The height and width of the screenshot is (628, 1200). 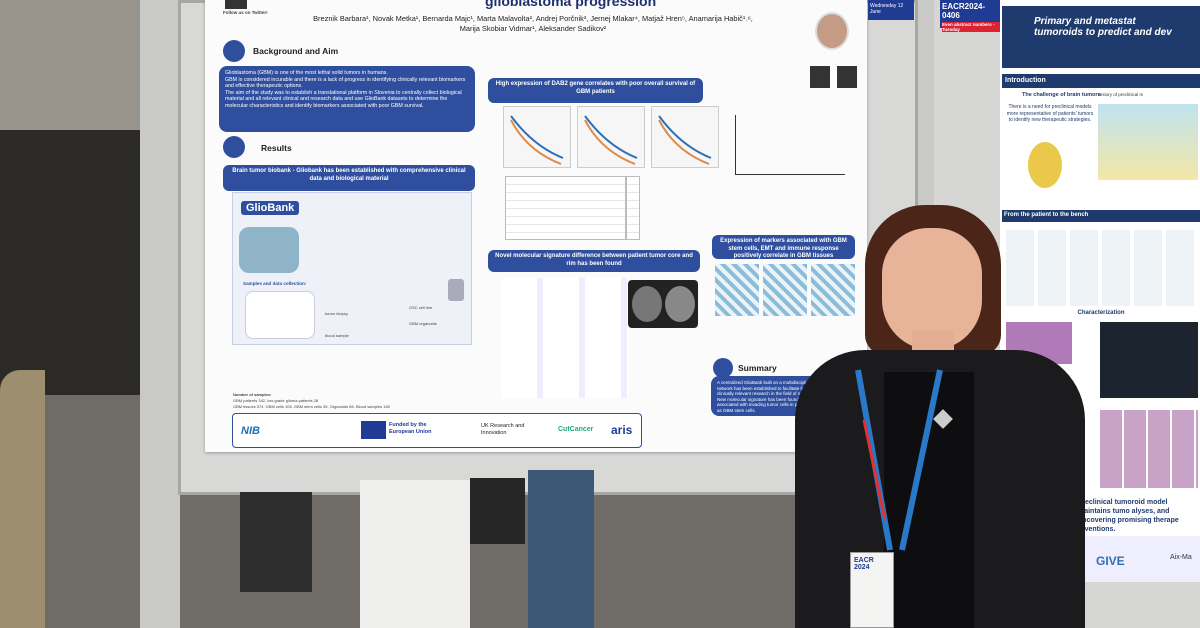 I want to click on microscopy, so click(x=1149, y=360).